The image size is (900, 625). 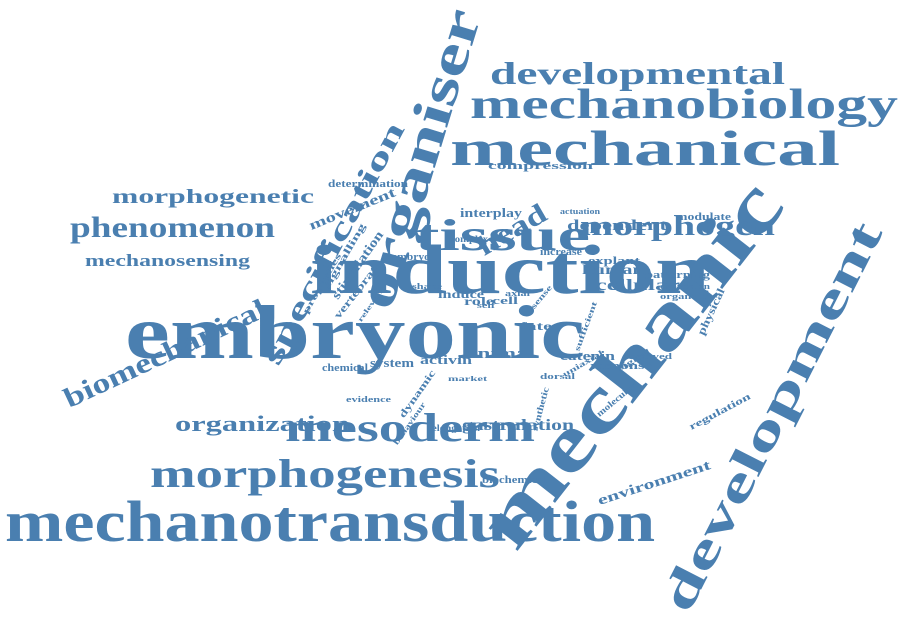 What do you see at coordinates (647, 357) in the screenshot?
I see `word-observed: observed` at bounding box center [647, 357].